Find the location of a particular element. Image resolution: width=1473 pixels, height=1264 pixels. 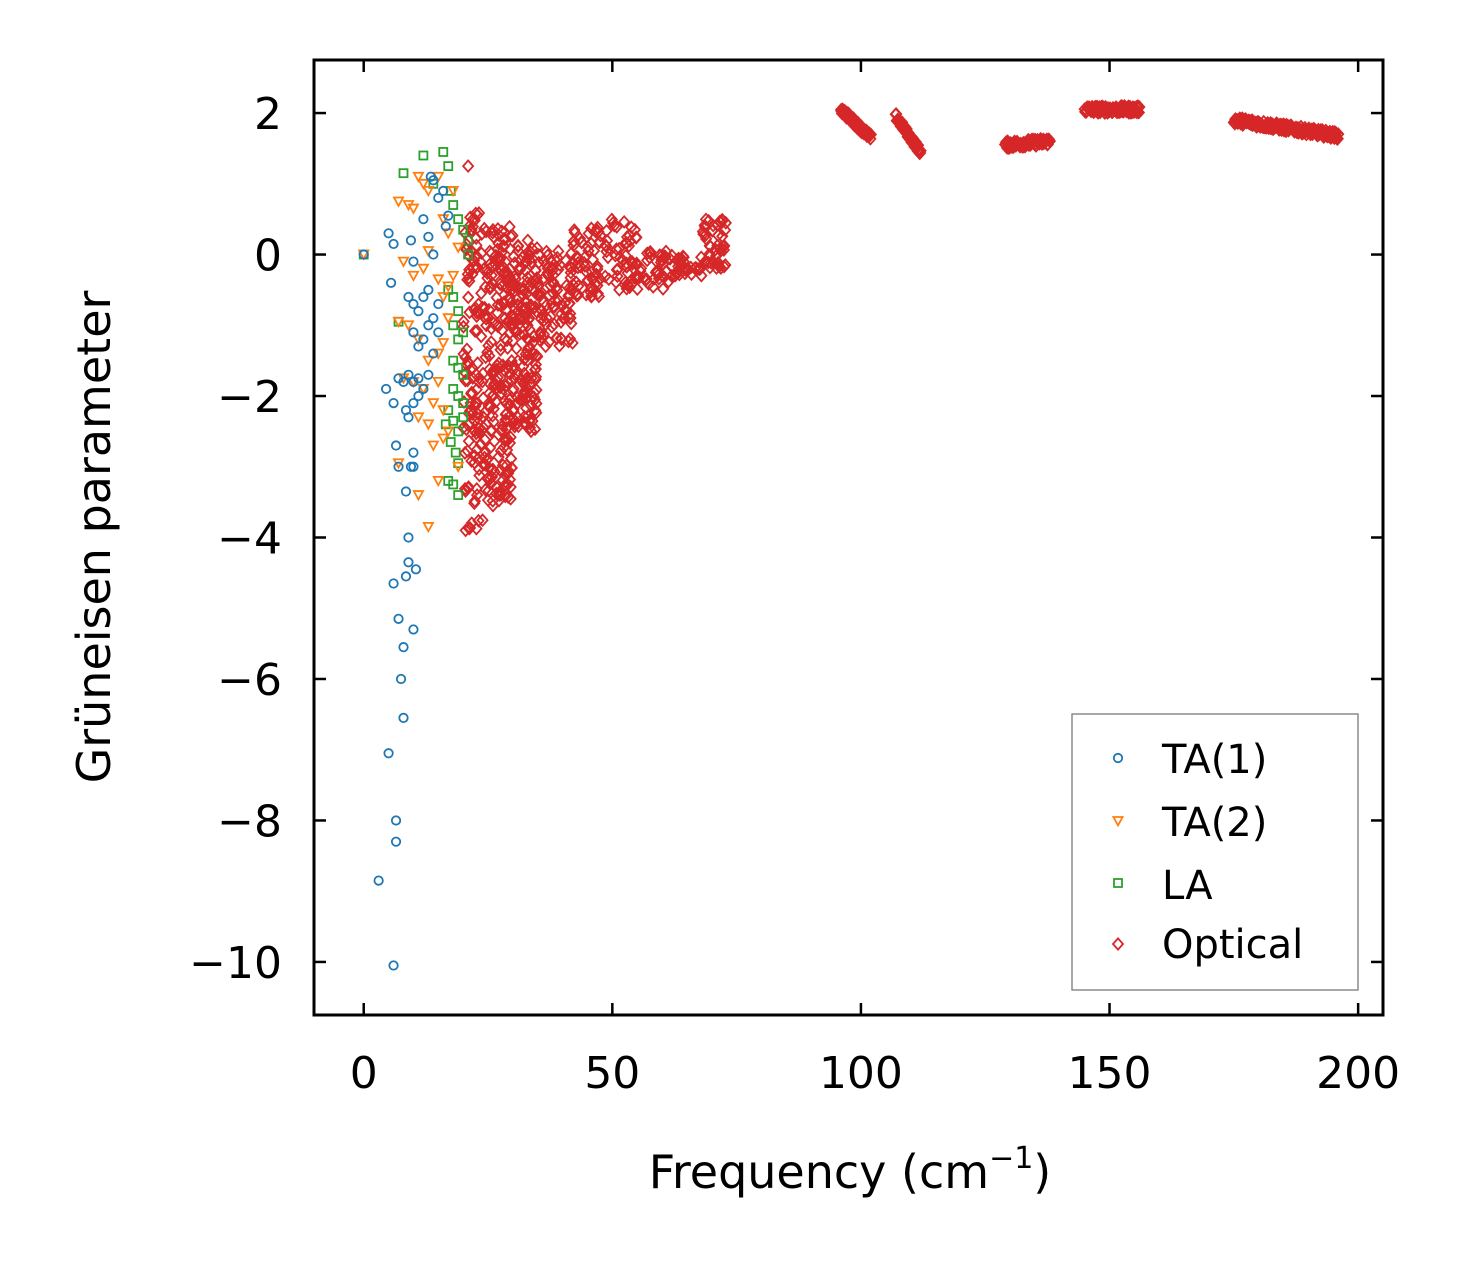

y-tick-label: −10 is located at coordinates (235, 963).